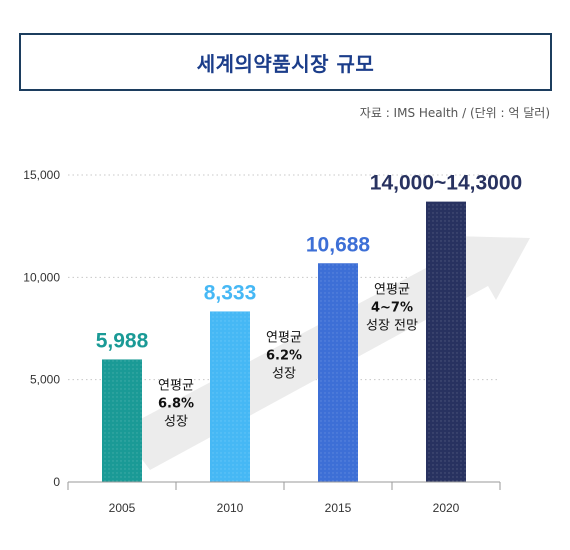 Image resolution: width=570 pixels, height=550 pixels. I want to click on x-tick-label: 2020, so click(446, 508).